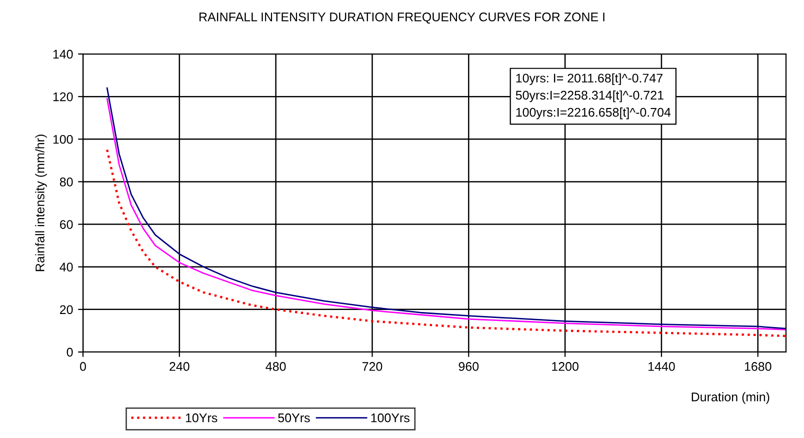 Image resolution: width=804 pixels, height=438 pixels. Describe the element at coordinates (66, 267) in the screenshot. I see `y-tick-label: 40` at that location.